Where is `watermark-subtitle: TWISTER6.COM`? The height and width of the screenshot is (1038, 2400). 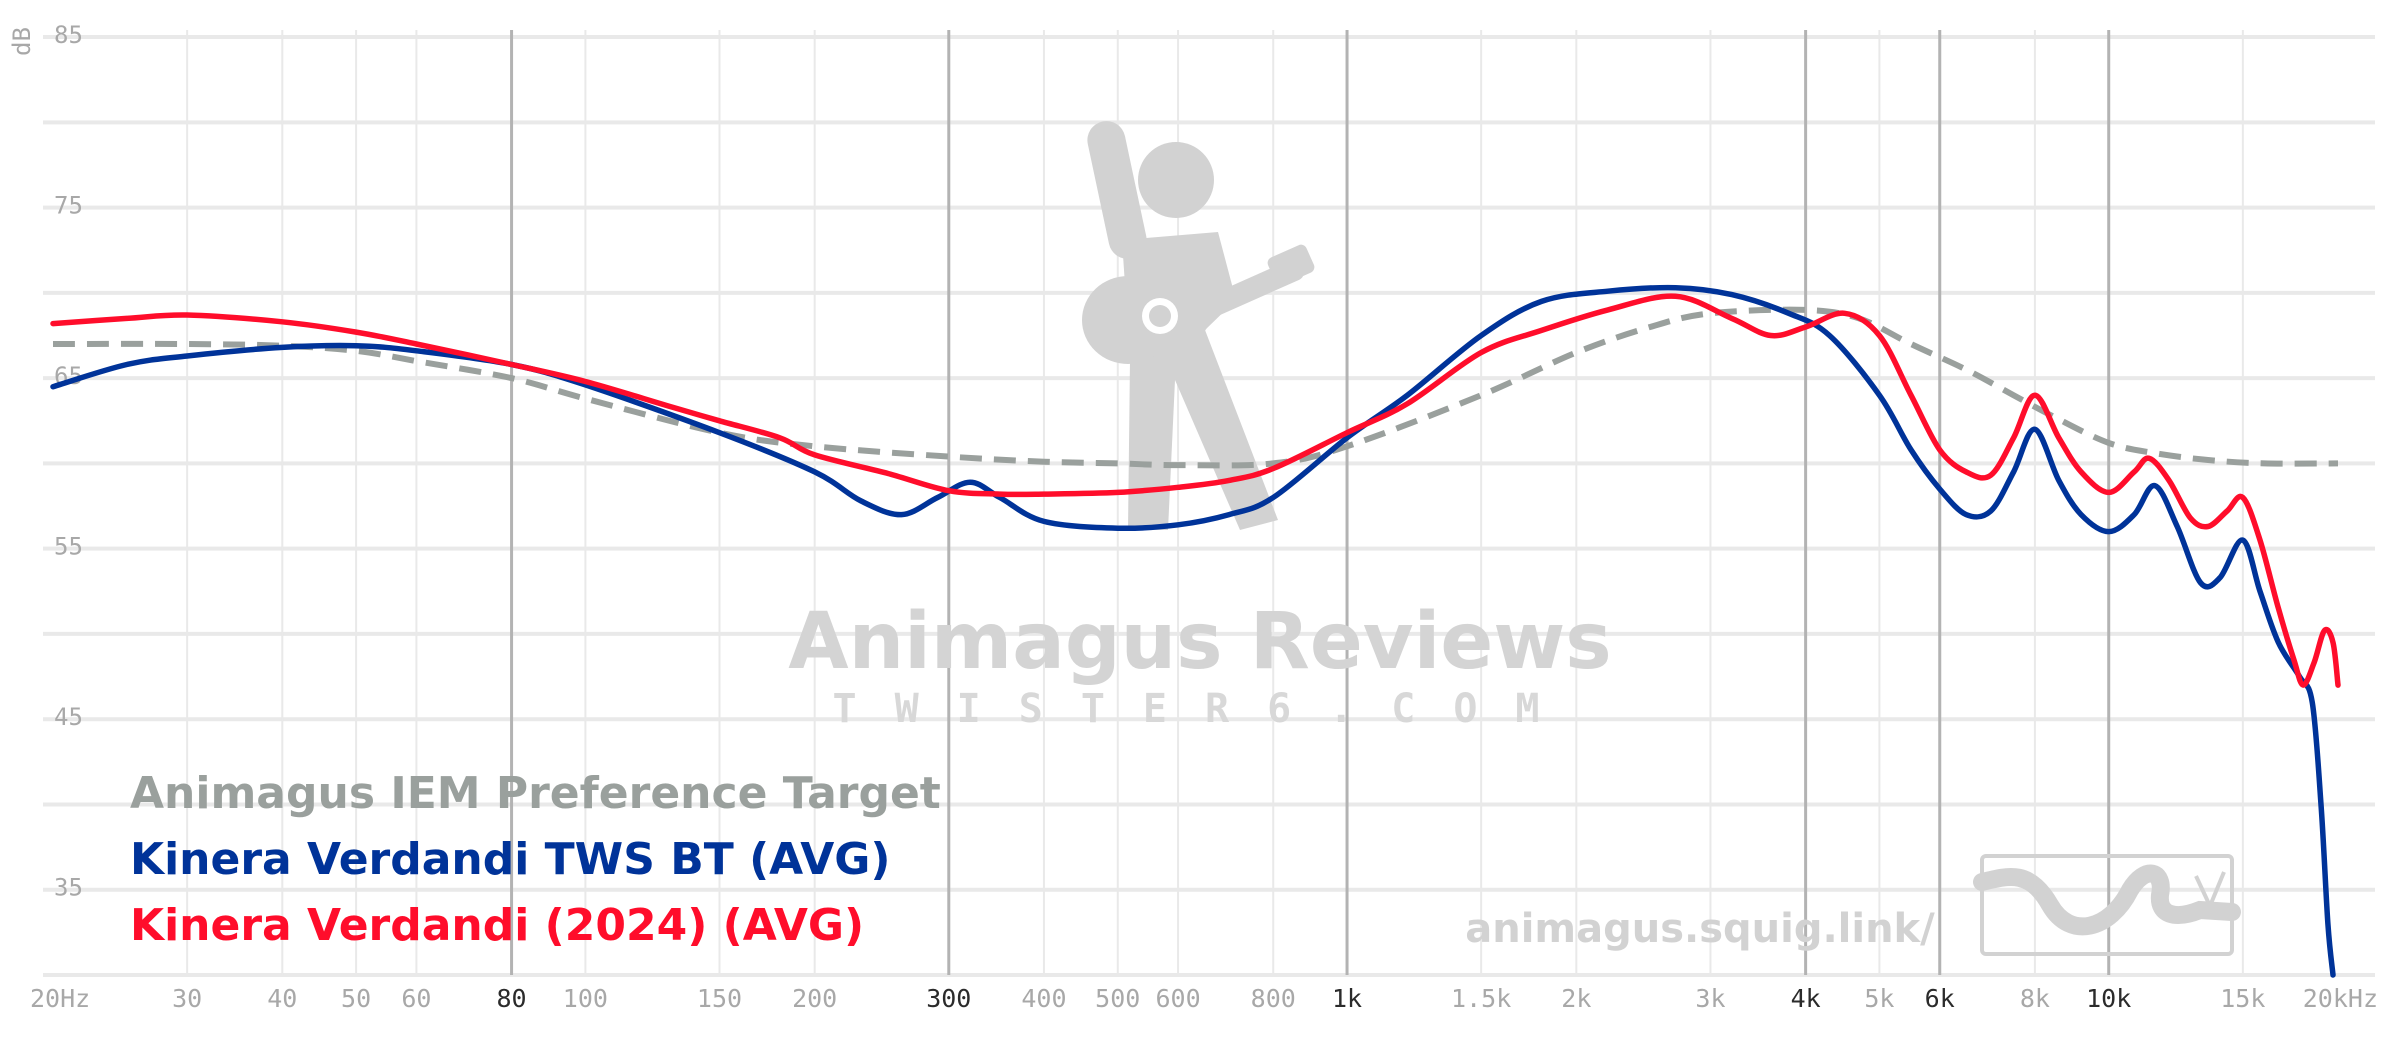 watermark-subtitle: TWISTER6.COM is located at coordinates (1205, 709).